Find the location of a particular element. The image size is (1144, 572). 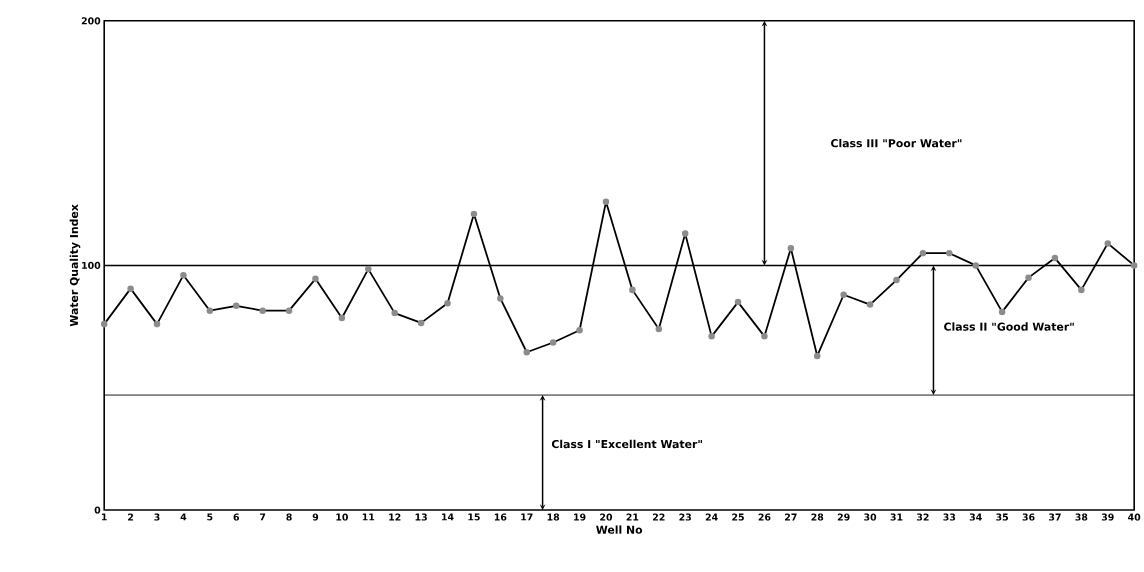

annotation: Class I "Excellent Water" is located at coordinates (626, 444).